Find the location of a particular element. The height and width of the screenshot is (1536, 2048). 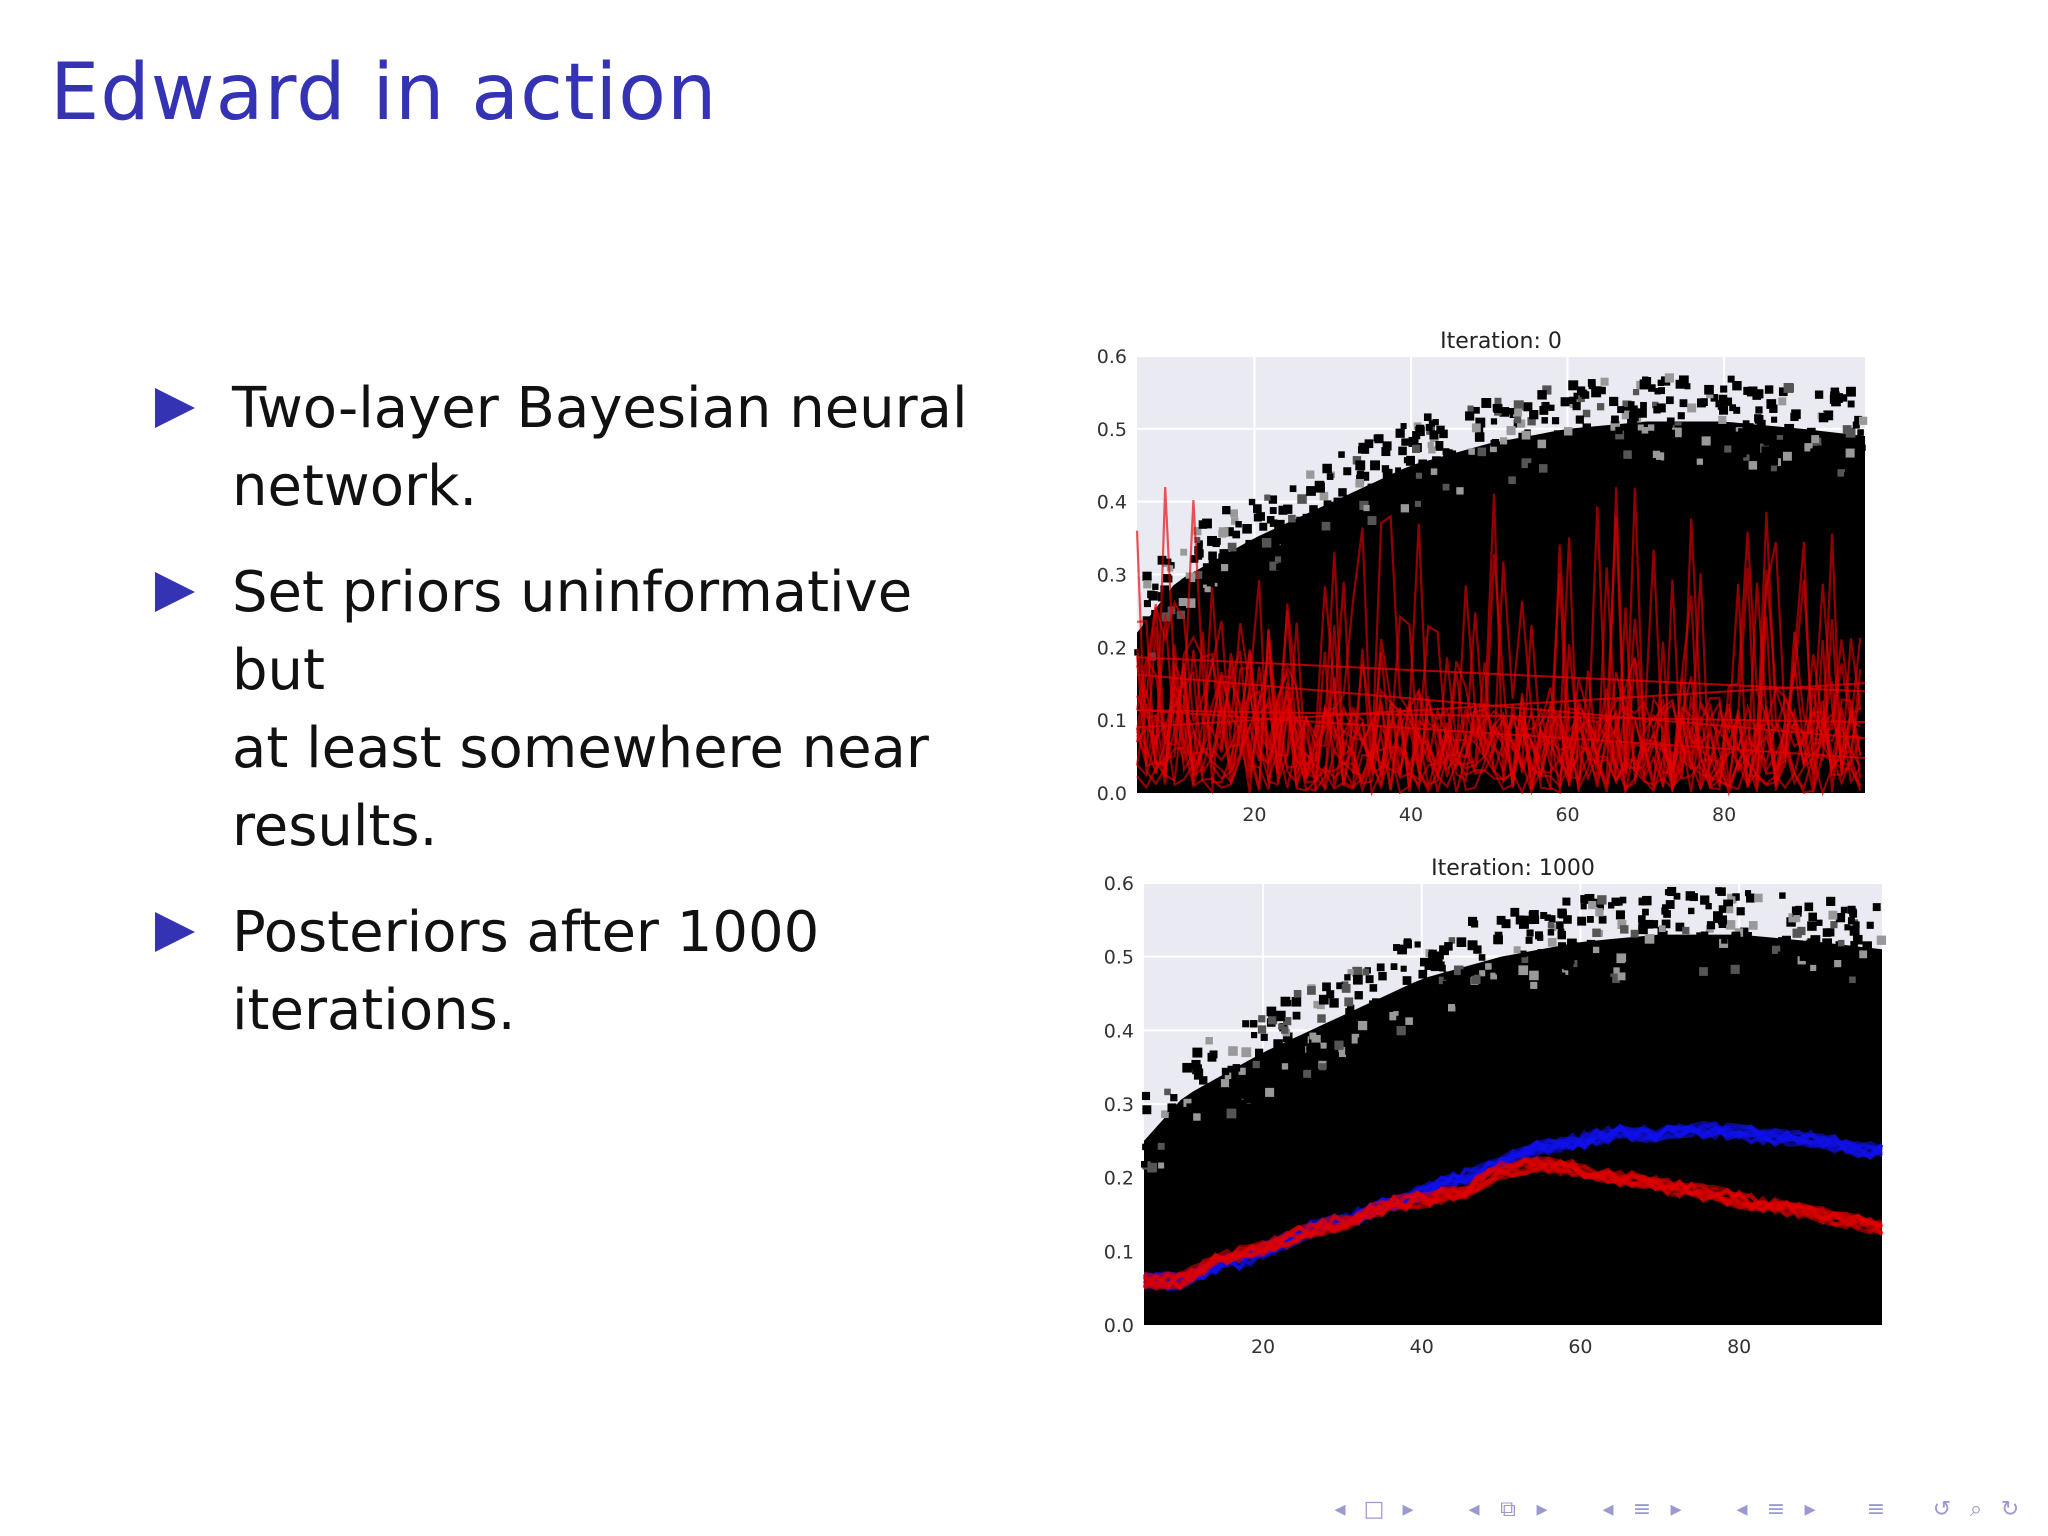

nav-control-icon: ⌕ is located at coordinates (1976, 1509).